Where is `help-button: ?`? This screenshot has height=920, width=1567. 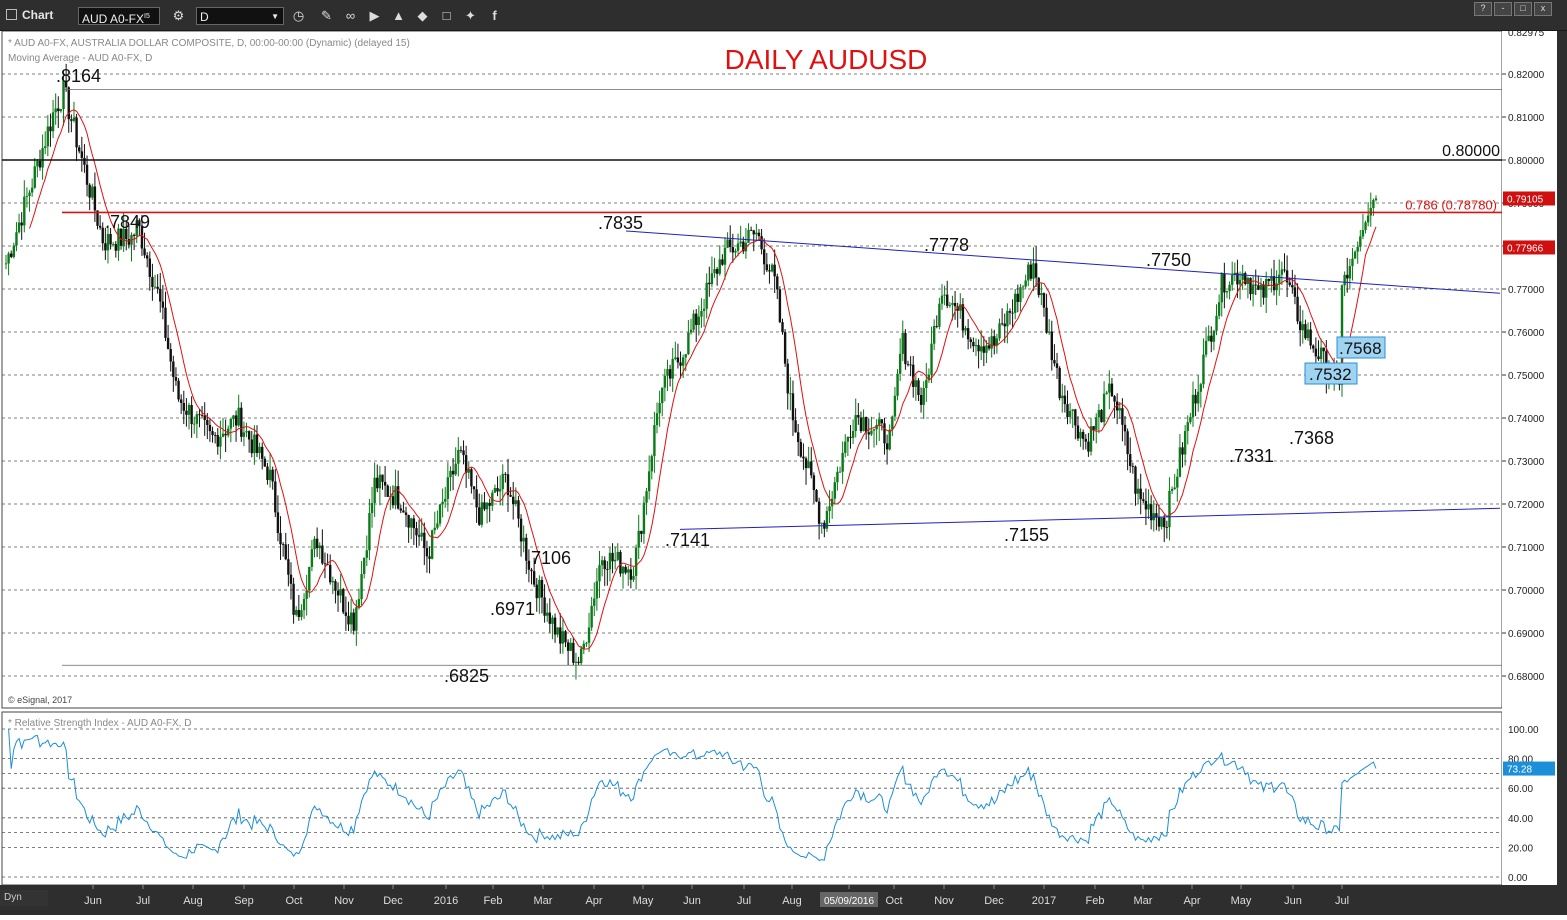 help-button: ? is located at coordinates (1483, 9).